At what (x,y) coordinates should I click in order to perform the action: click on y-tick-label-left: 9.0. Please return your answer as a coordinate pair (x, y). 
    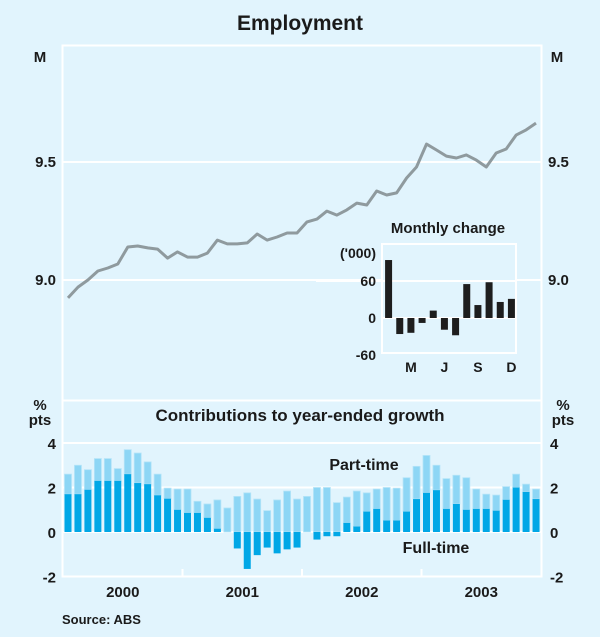
    Looking at the image, I should click on (45, 280).